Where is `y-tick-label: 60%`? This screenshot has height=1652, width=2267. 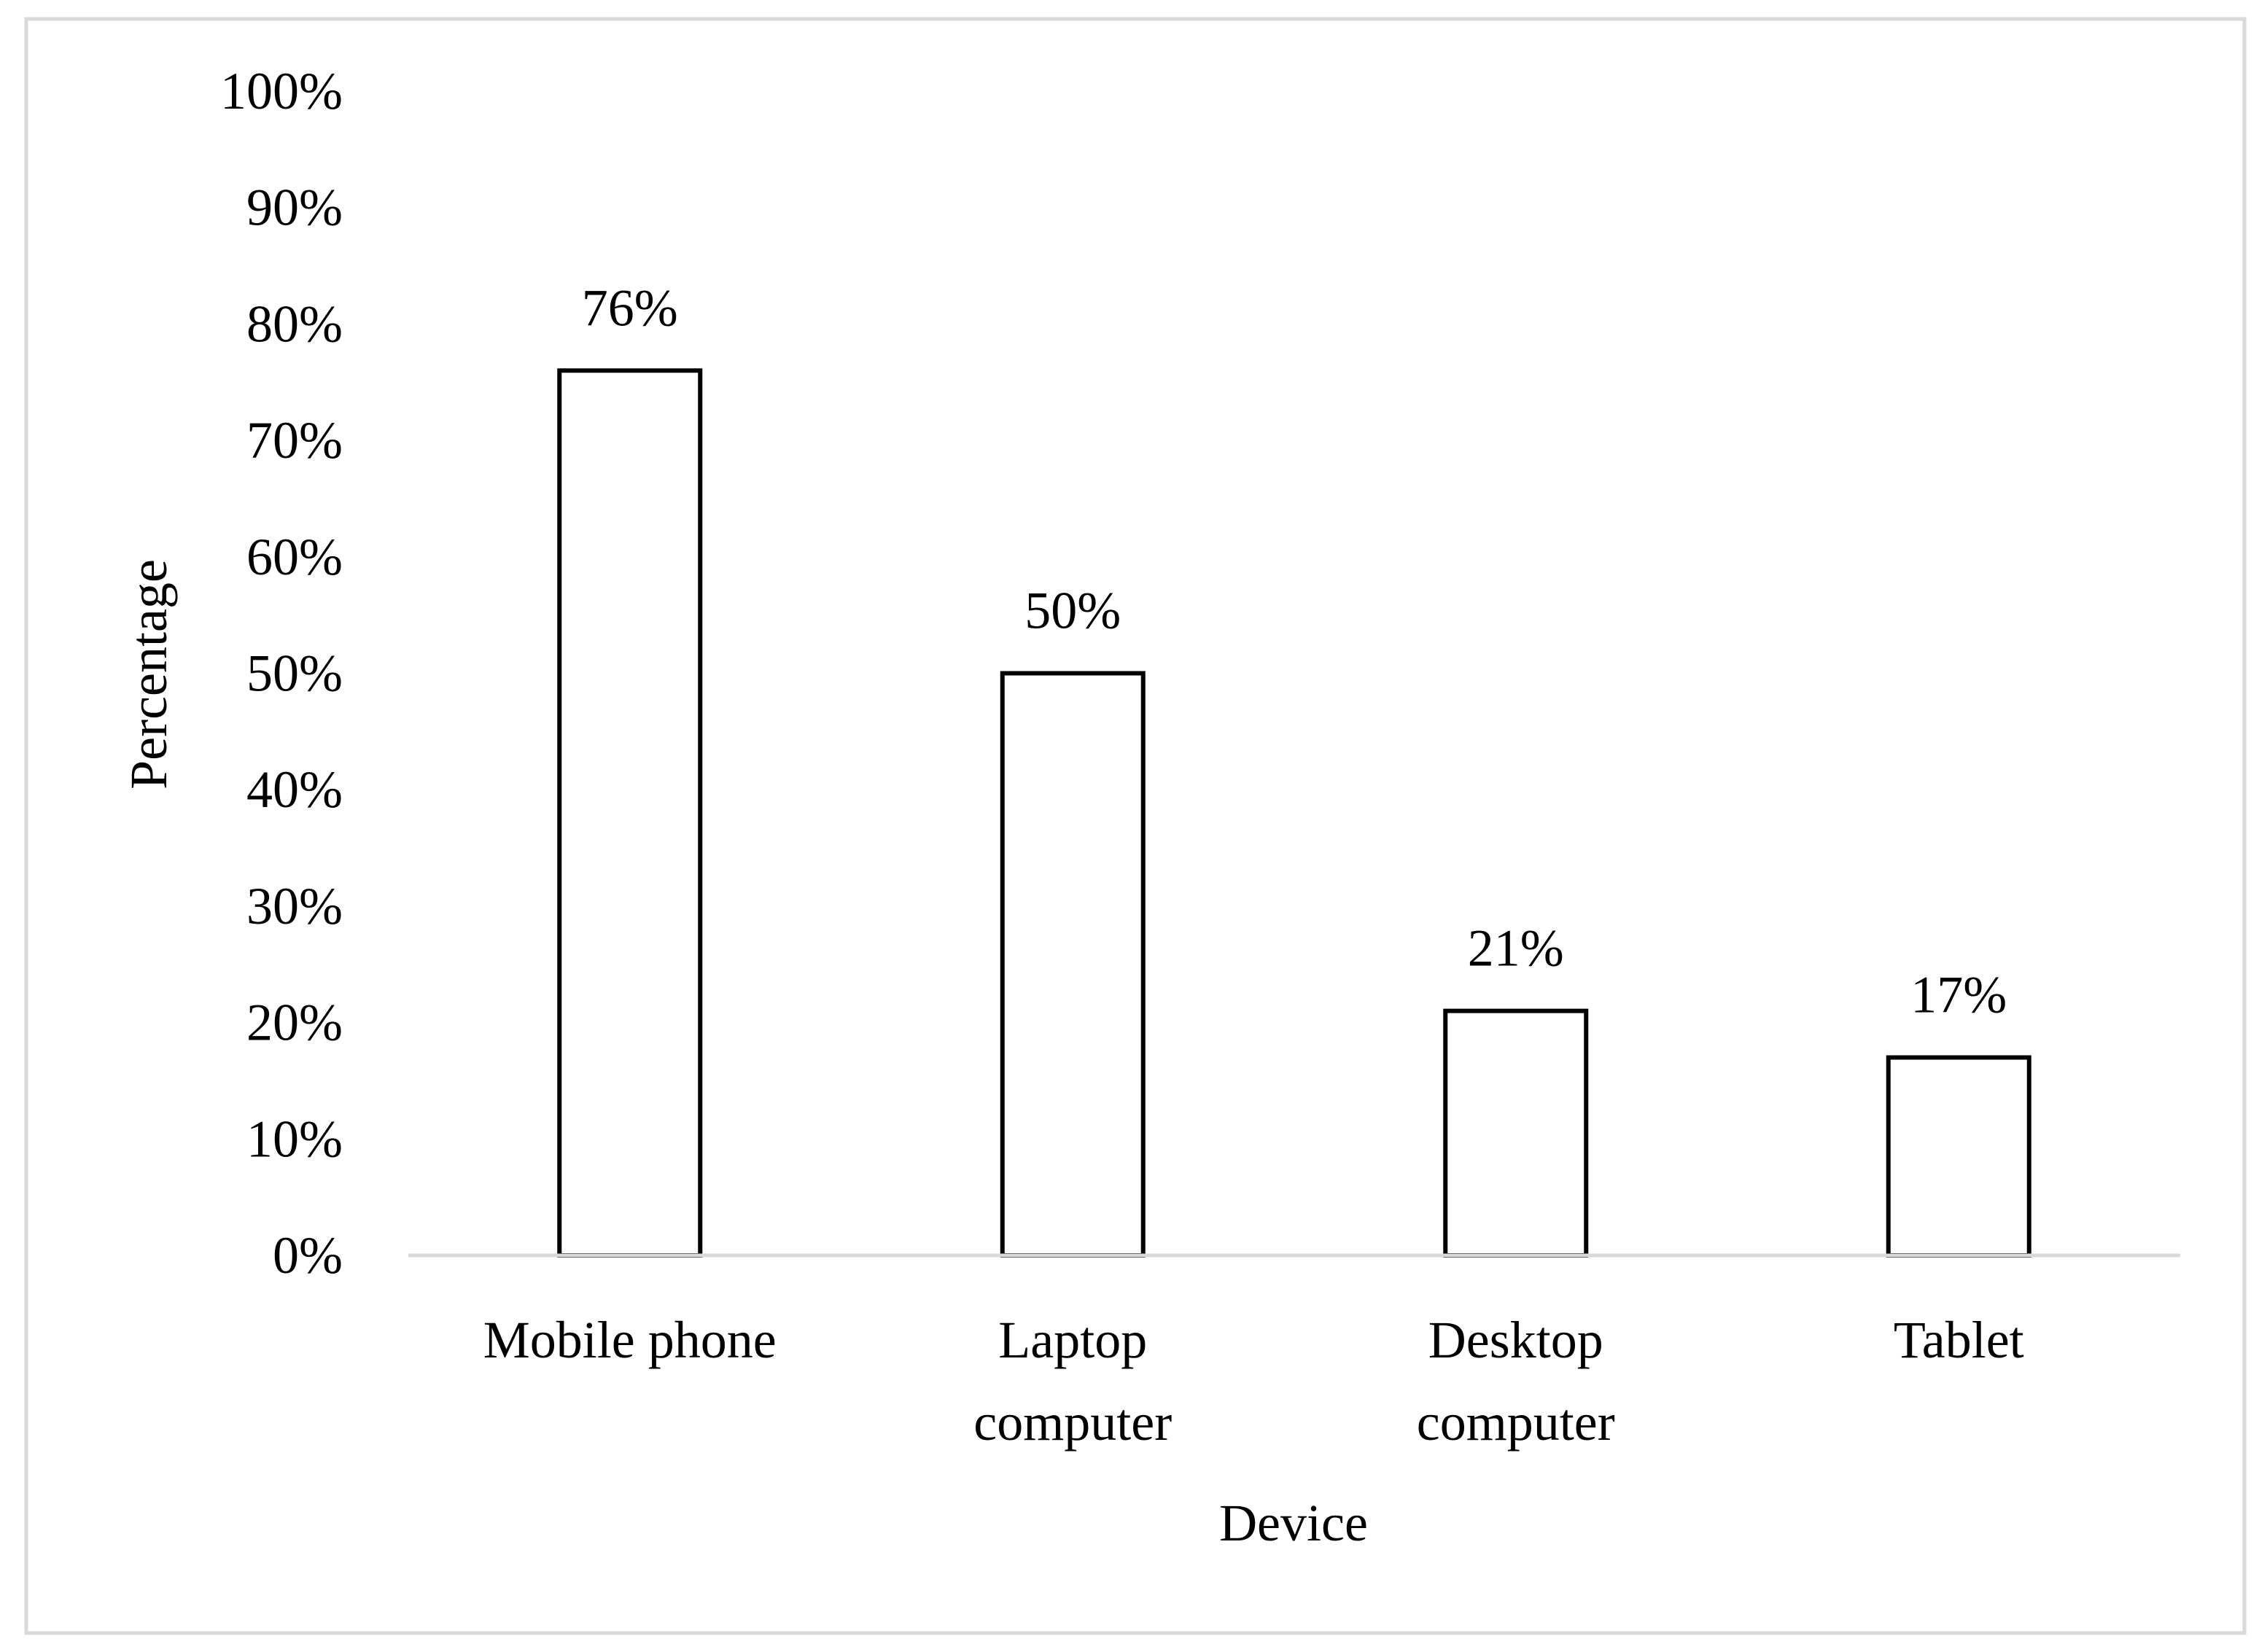 y-tick-label: 60% is located at coordinates (294, 557).